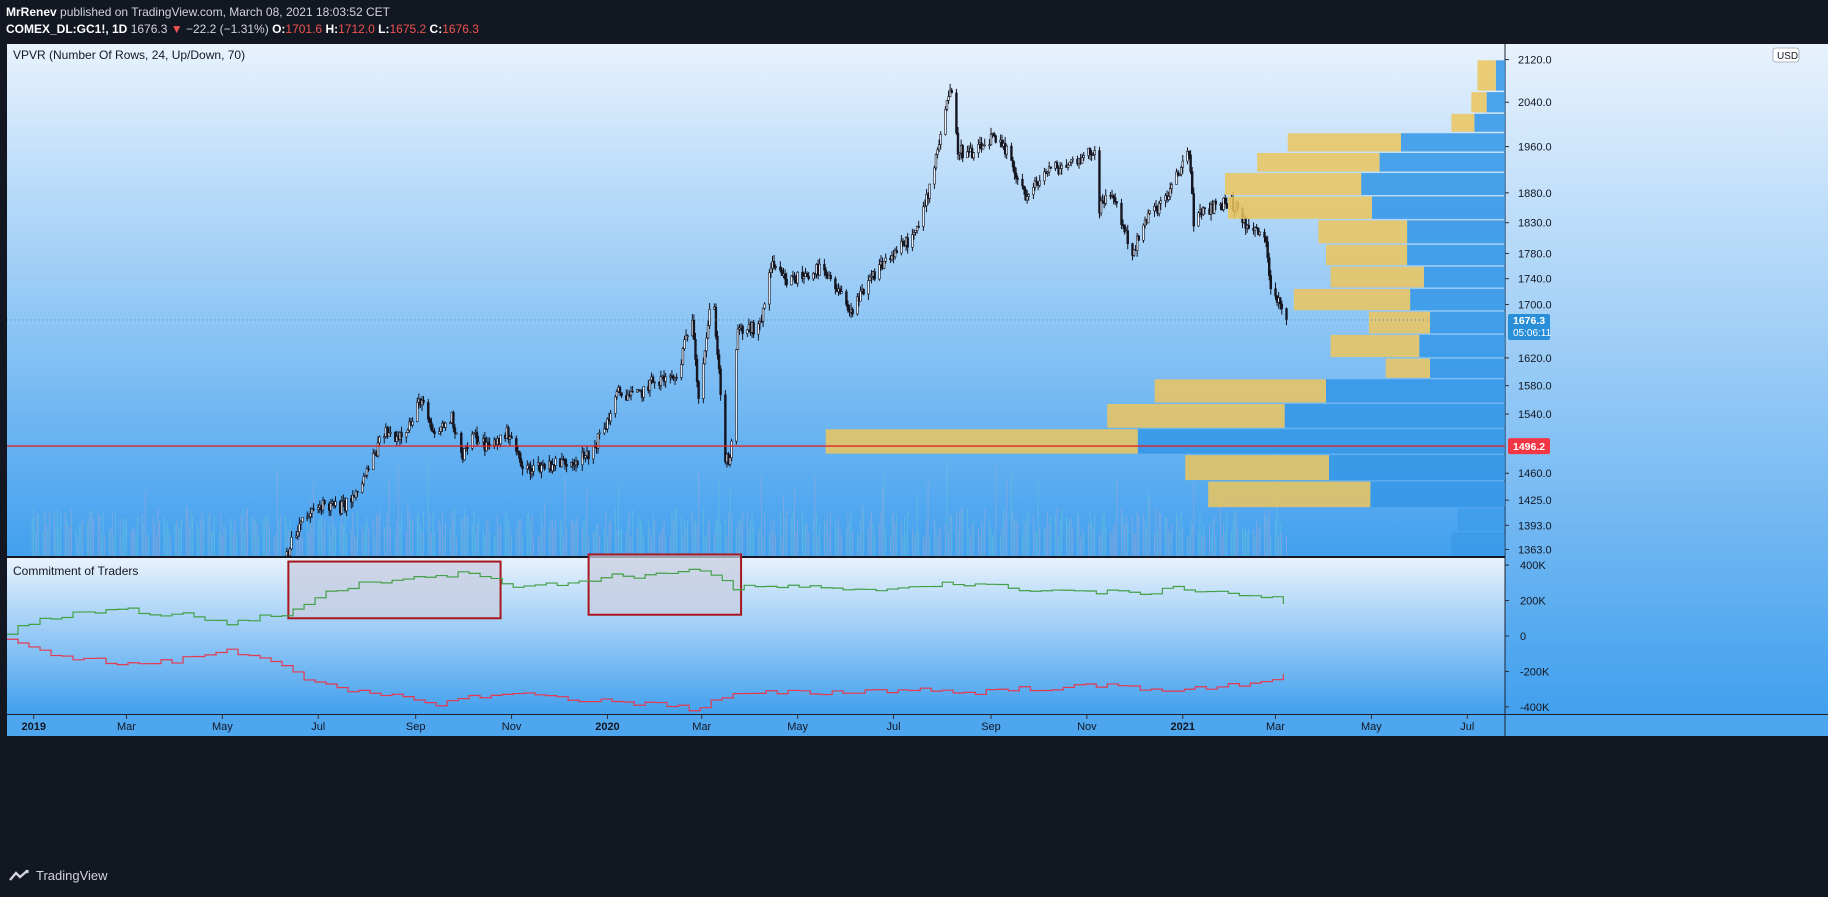 The width and height of the screenshot is (1828, 897). What do you see at coordinates (1532, 333) in the screenshot?
I see `countdown-label: 05:06:11` at bounding box center [1532, 333].